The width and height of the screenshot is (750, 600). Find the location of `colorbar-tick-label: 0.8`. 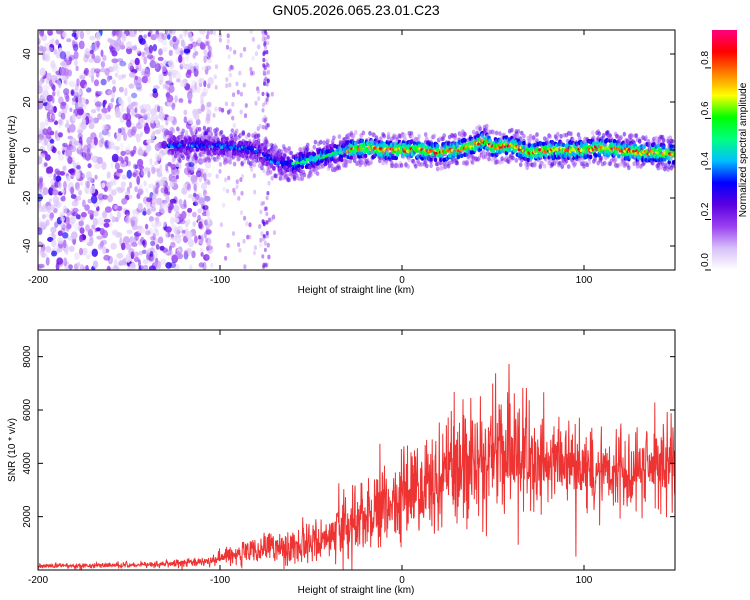

colorbar-tick-label: 0.8 is located at coordinates (705, 58).